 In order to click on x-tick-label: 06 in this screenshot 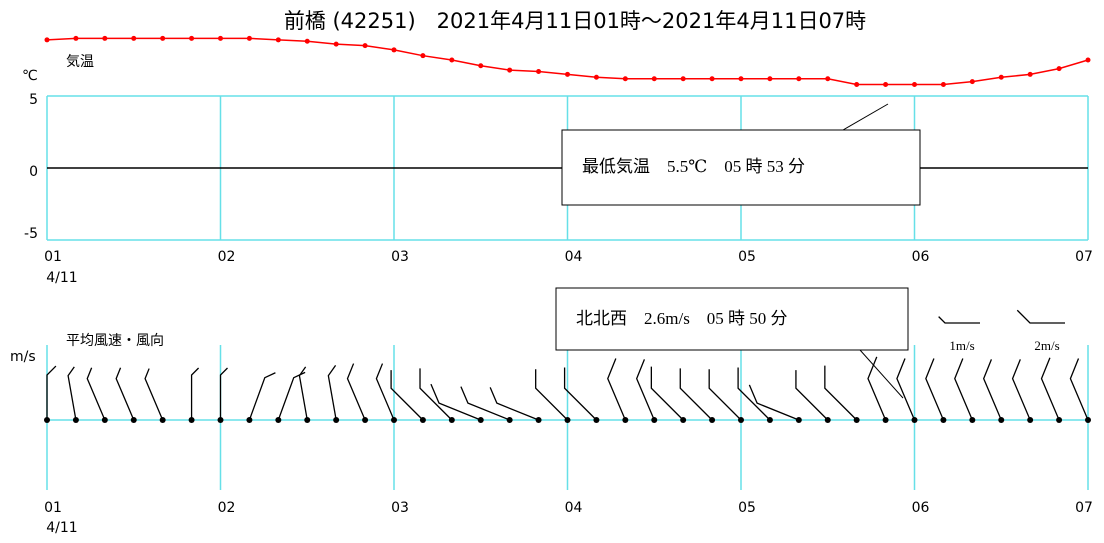, I will do `click(921, 257)`.